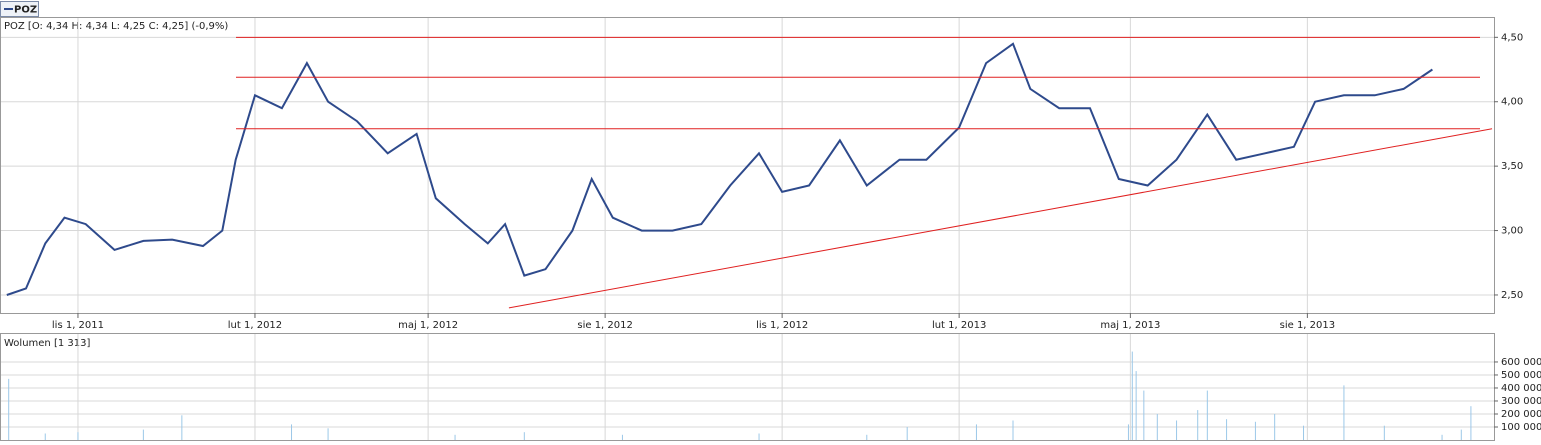 The width and height of the screenshot is (1541, 445). Describe the element at coordinates (1130, 325) in the screenshot. I see `x-tick-label: maj 1, 2013` at that location.